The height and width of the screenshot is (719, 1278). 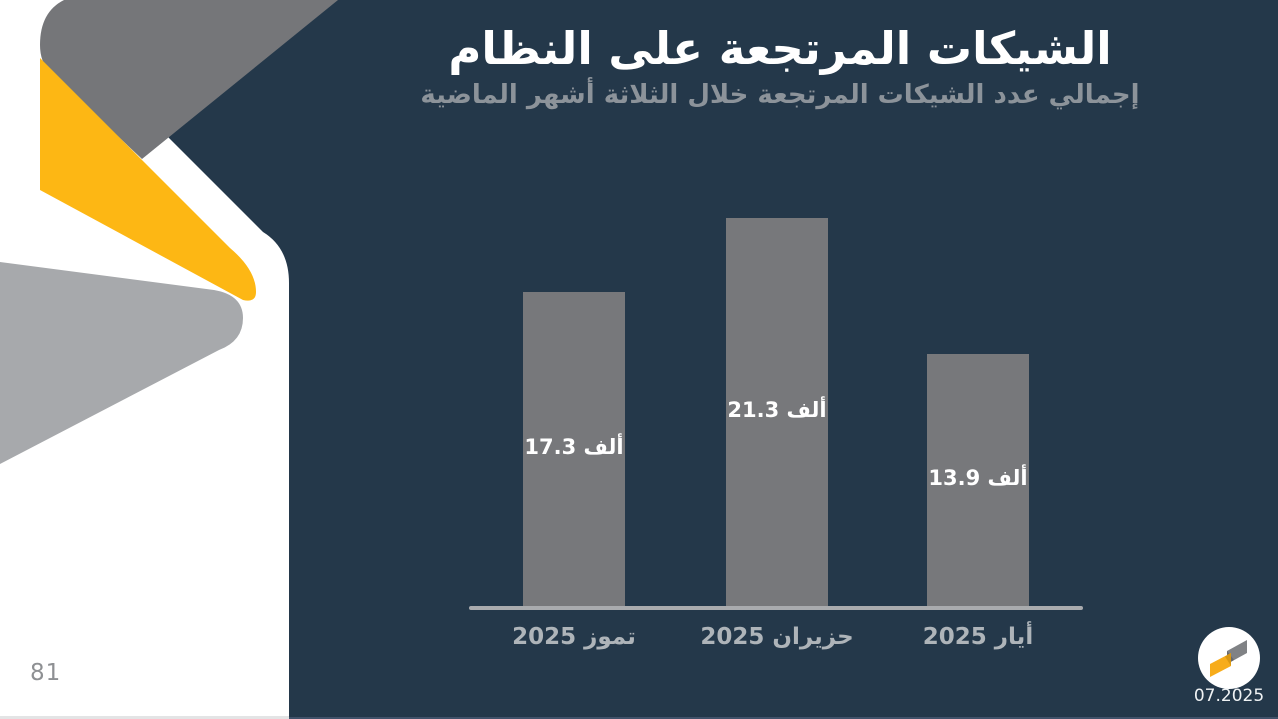 I want to click on x-axis-labels: تموز 2025 حزيران 2025 أيار 2025, so click(x=779, y=644).